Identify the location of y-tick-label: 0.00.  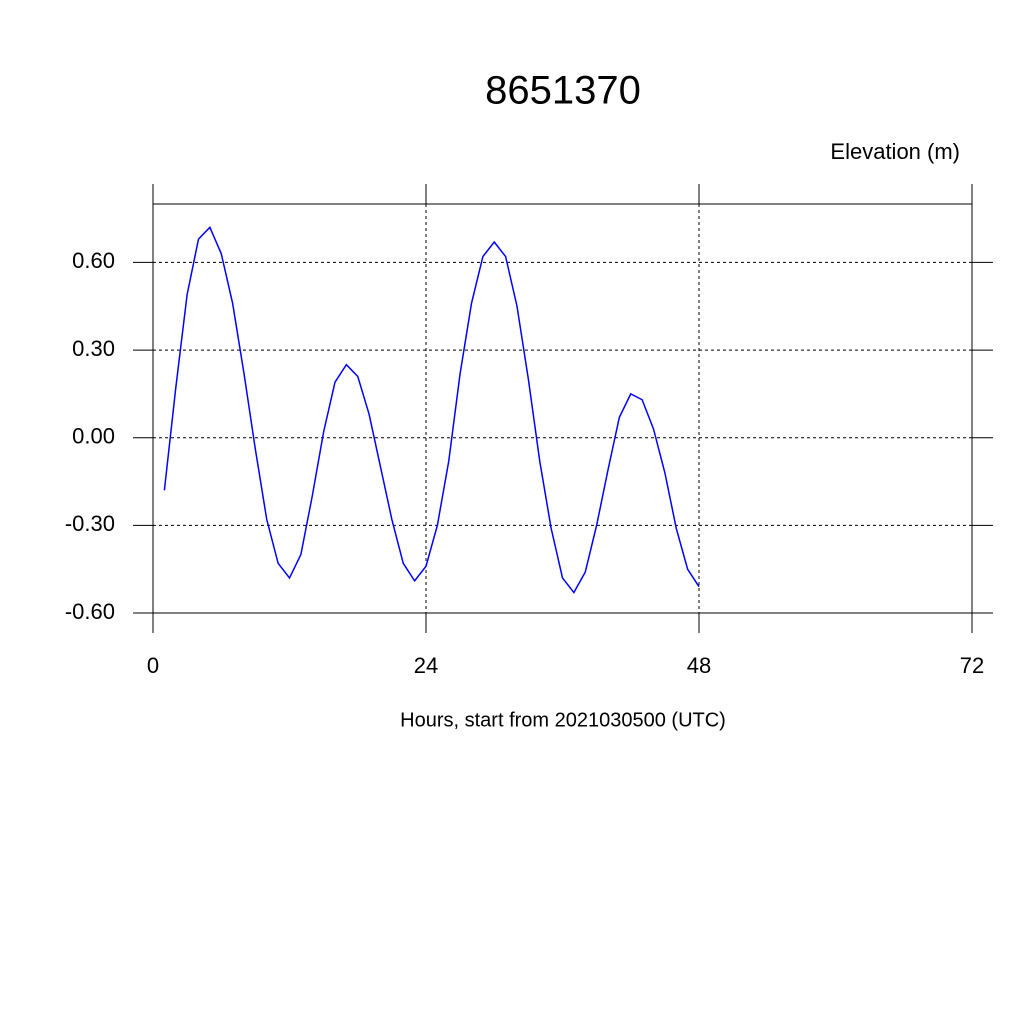
(93, 436).